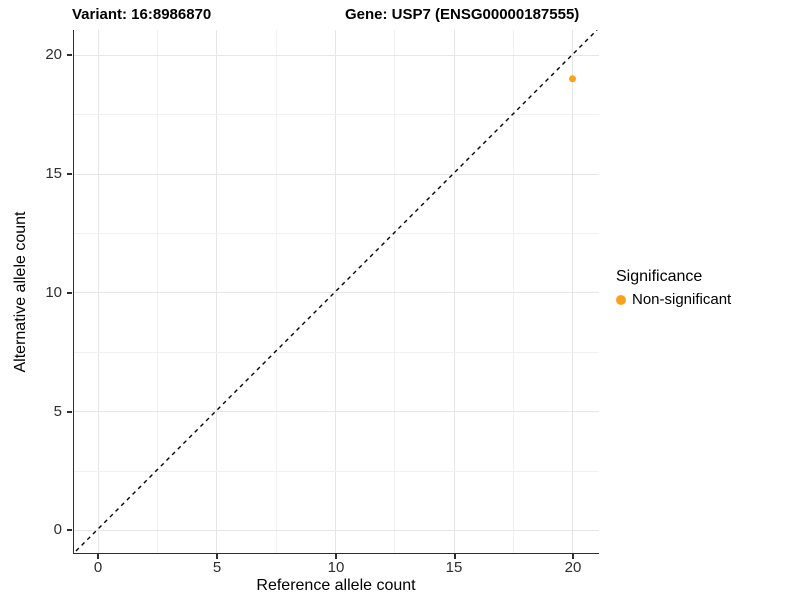 The image size is (800, 600). I want to click on legend-item-label: Non-significant, so click(682, 299).